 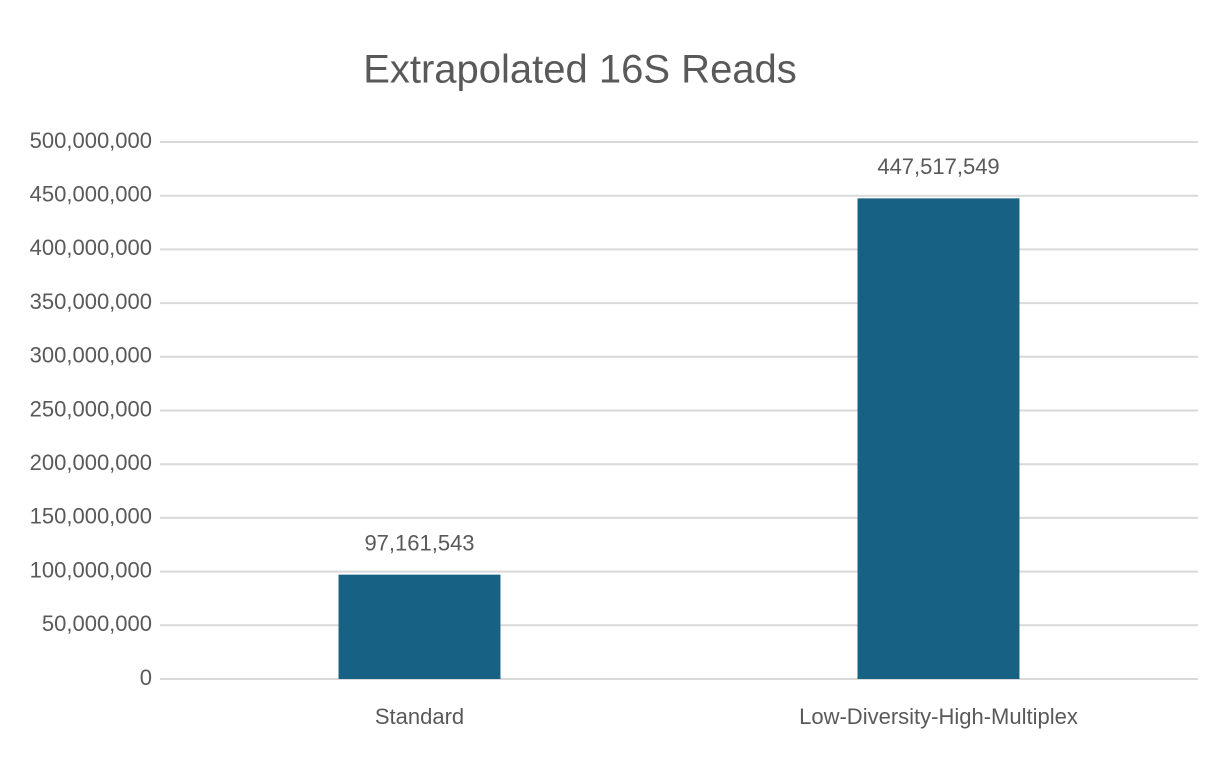 What do you see at coordinates (938, 166) in the screenshot?
I see `data-label: 447,517,549` at bounding box center [938, 166].